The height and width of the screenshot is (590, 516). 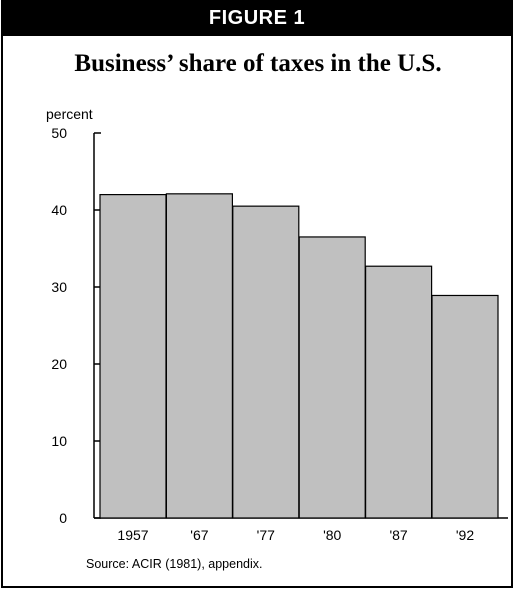 I want to click on y-tick-label: 50, so click(x=59, y=133).